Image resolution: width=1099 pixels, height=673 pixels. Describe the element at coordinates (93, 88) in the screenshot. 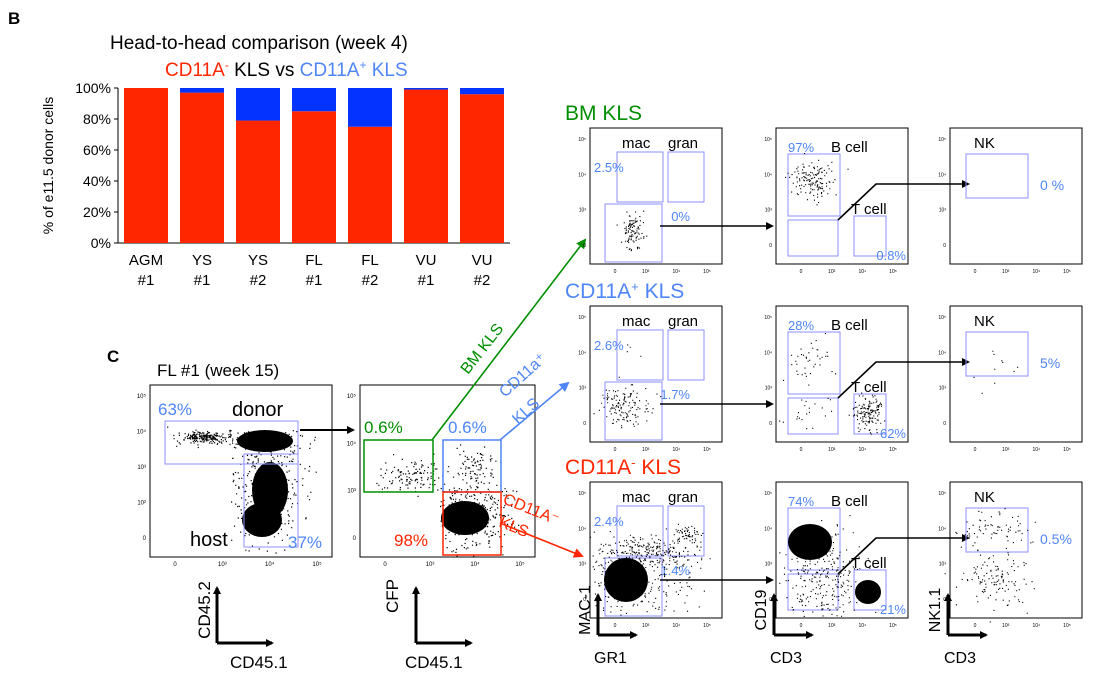

I see `chart-y-tick-label: 100%` at that location.